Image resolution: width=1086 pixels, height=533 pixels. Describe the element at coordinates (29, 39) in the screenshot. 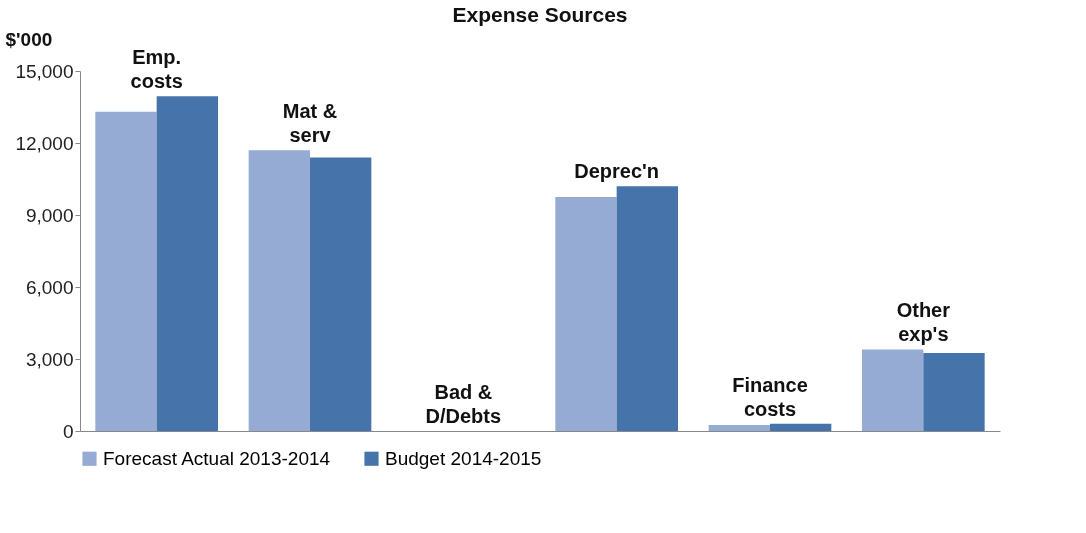

I see `y-axis-title: $'000` at that location.